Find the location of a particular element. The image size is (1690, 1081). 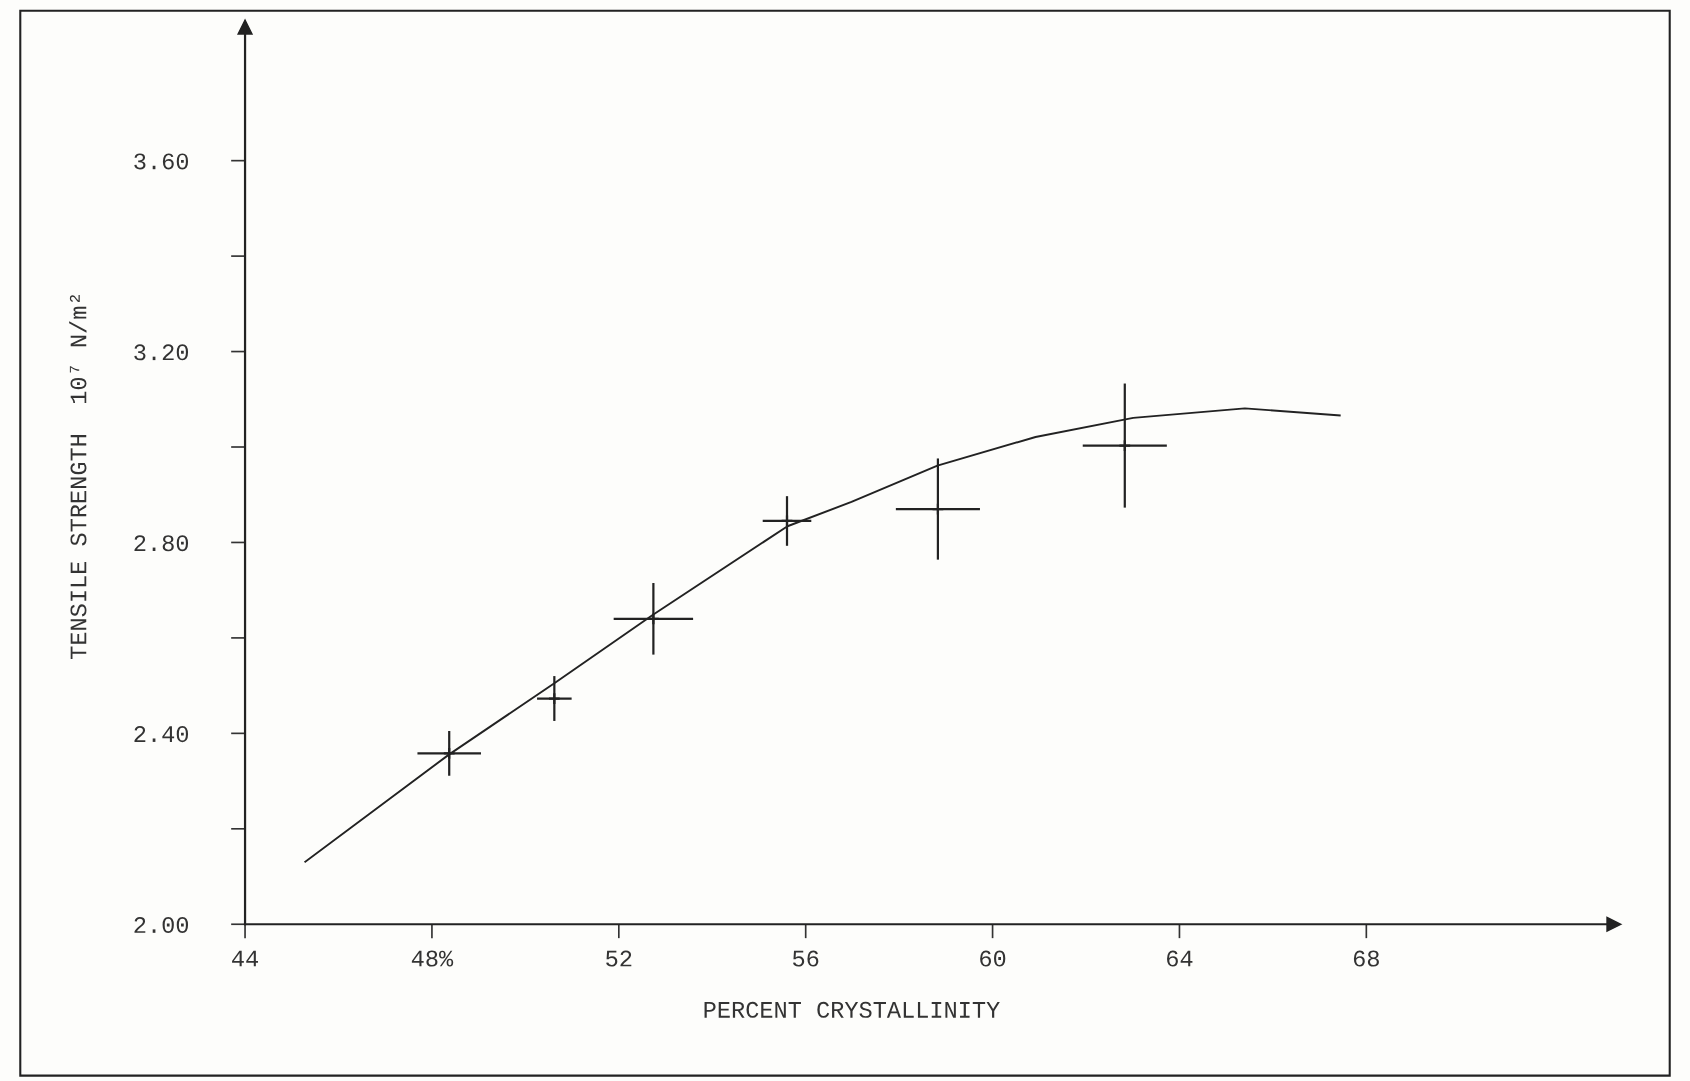

x-tick-label: 68 is located at coordinates (1366, 958).